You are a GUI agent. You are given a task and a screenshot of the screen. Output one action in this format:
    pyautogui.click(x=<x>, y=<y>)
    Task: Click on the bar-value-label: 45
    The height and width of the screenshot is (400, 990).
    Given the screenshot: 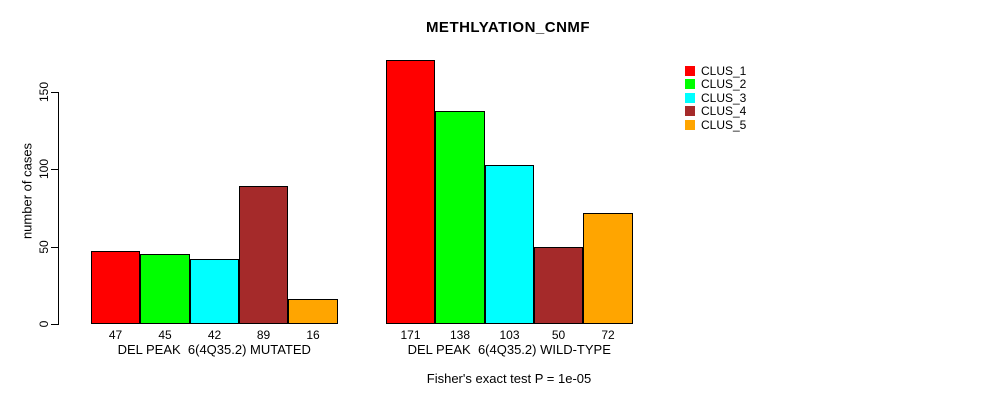 What is the action you would take?
    pyautogui.click(x=165, y=335)
    